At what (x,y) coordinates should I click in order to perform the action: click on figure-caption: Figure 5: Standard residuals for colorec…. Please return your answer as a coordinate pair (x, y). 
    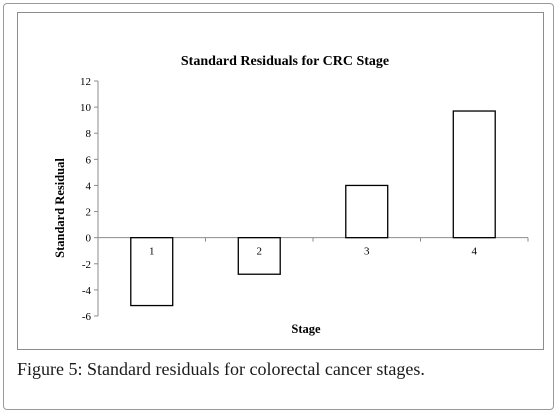
    Looking at the image, I should click on (221, 369).